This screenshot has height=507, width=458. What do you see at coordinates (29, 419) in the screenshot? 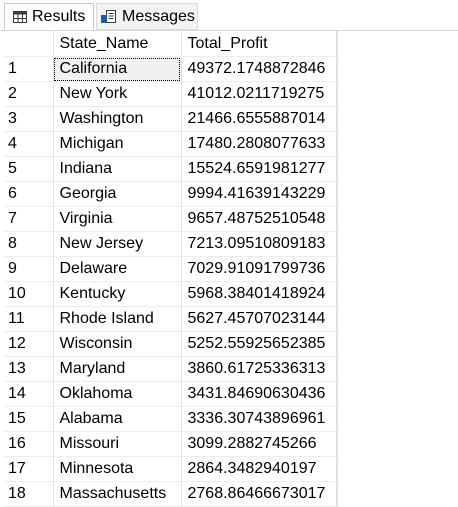
I see `row-number-cell: 15` at bounding box center [29, 419].